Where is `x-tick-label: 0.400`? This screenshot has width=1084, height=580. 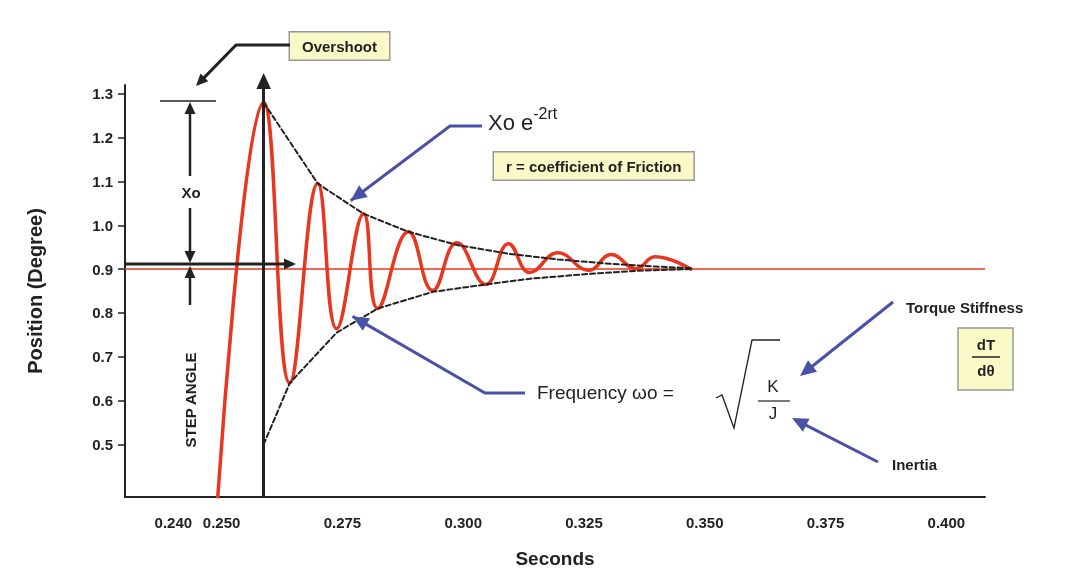 x-tick-label: 0.400 is located at coordinates (946, 522).